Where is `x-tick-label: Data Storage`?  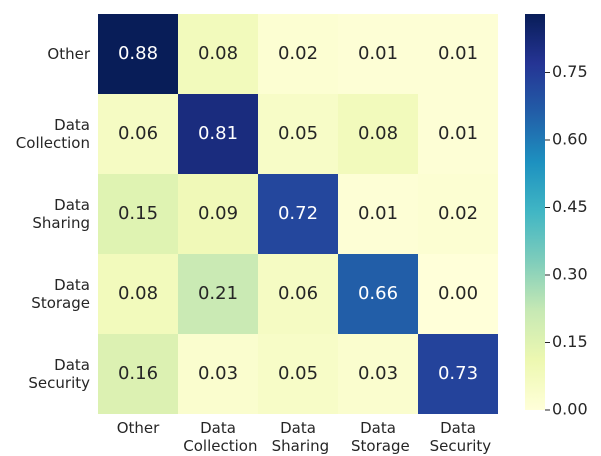
x-tick-label: Data Storage is located at coordinates (377, 437).